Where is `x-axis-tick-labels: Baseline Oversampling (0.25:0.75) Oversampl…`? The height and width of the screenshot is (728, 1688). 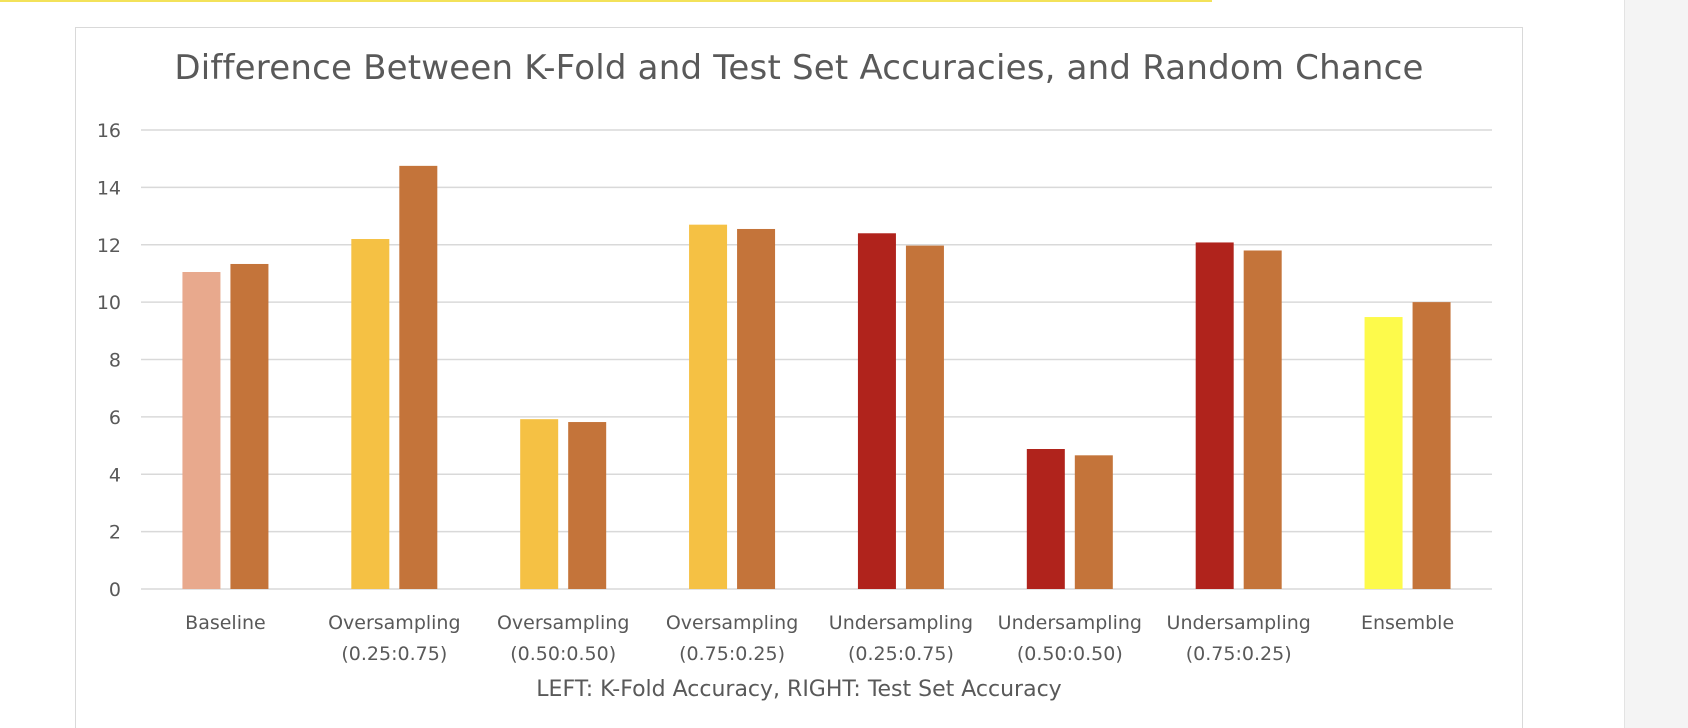
x-axis-tick-labels: Baseline Oversampling (0.25:0.75) Oversampl… is located at coordinates (819, 638).